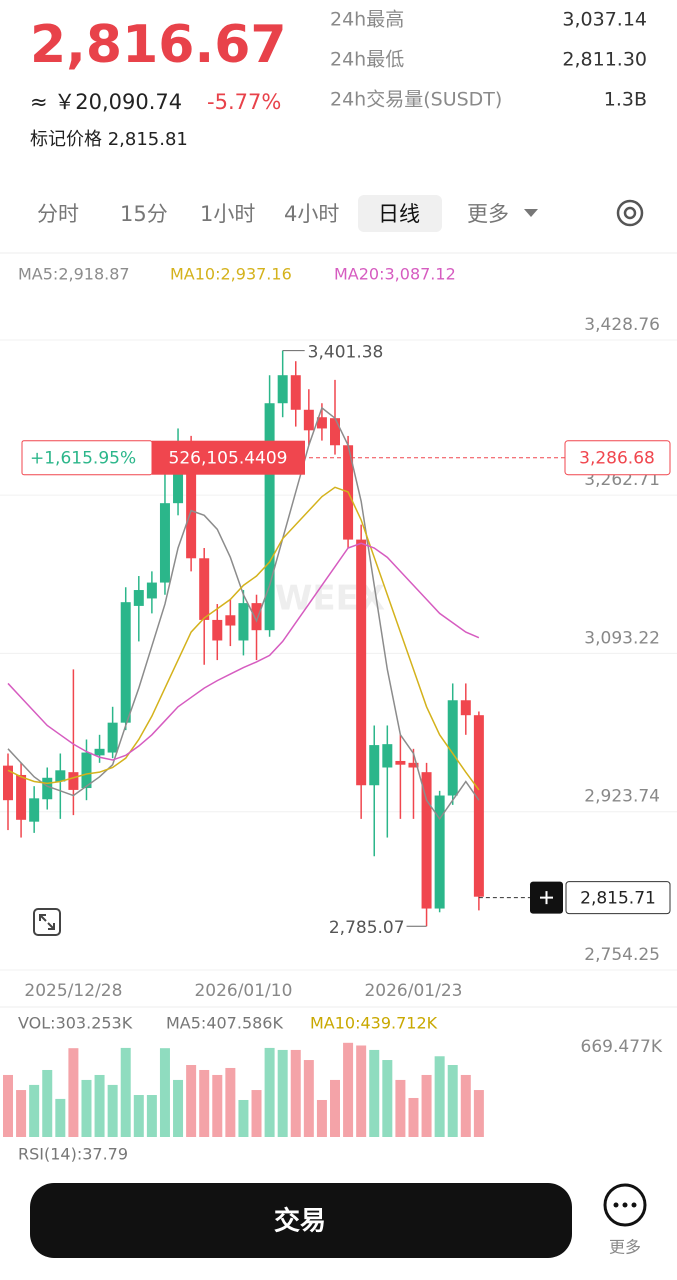  Describe the element at coordinates (395, 274) in the screenshot. I see `ma-legend: MA20:3,087.12` at that location.